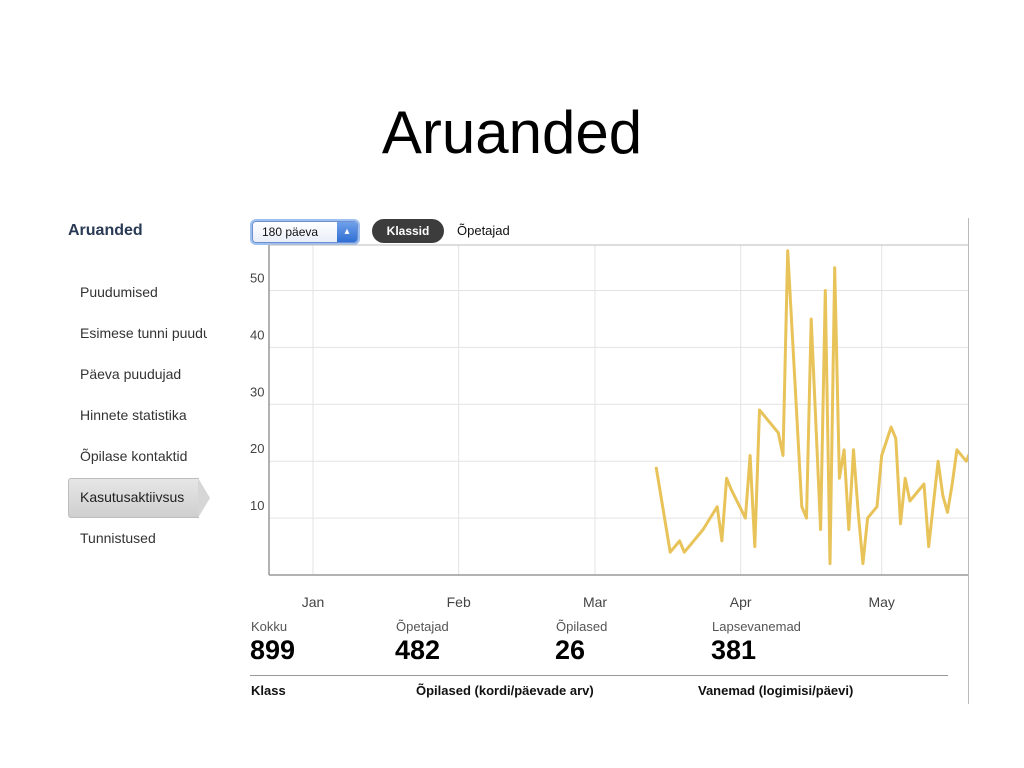  Describe the element at coordinates (134, 456) in the screenshot. I see `sidebar-item-opilase-kontaktid: Õpilase kontaktid` at that location.